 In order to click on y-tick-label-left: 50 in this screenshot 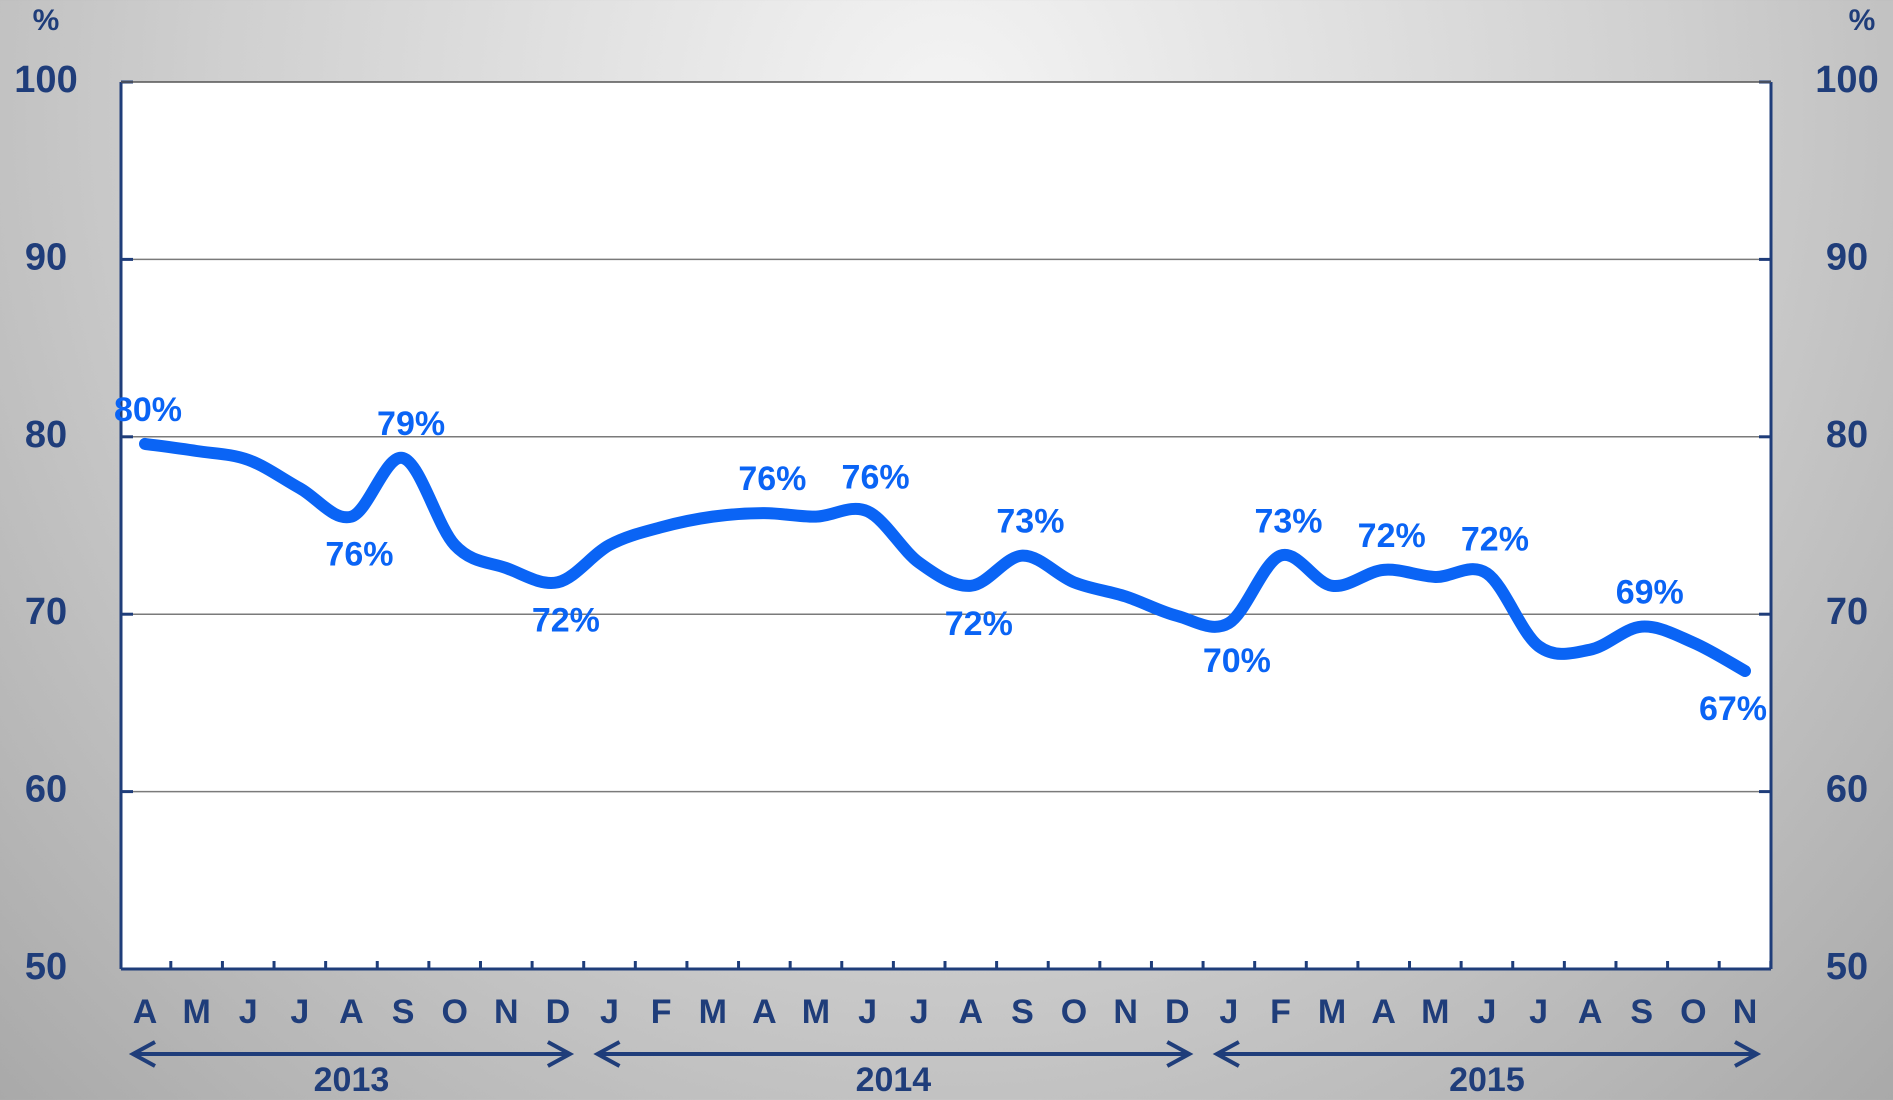, I will do `click(46, 967)`.